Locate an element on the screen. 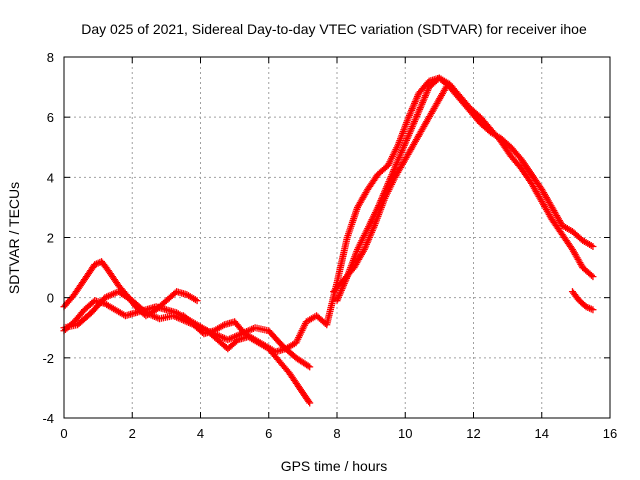 This screenshot has height=480, width=640. x-tick-label: 0 is located at coordinates (63, 433).